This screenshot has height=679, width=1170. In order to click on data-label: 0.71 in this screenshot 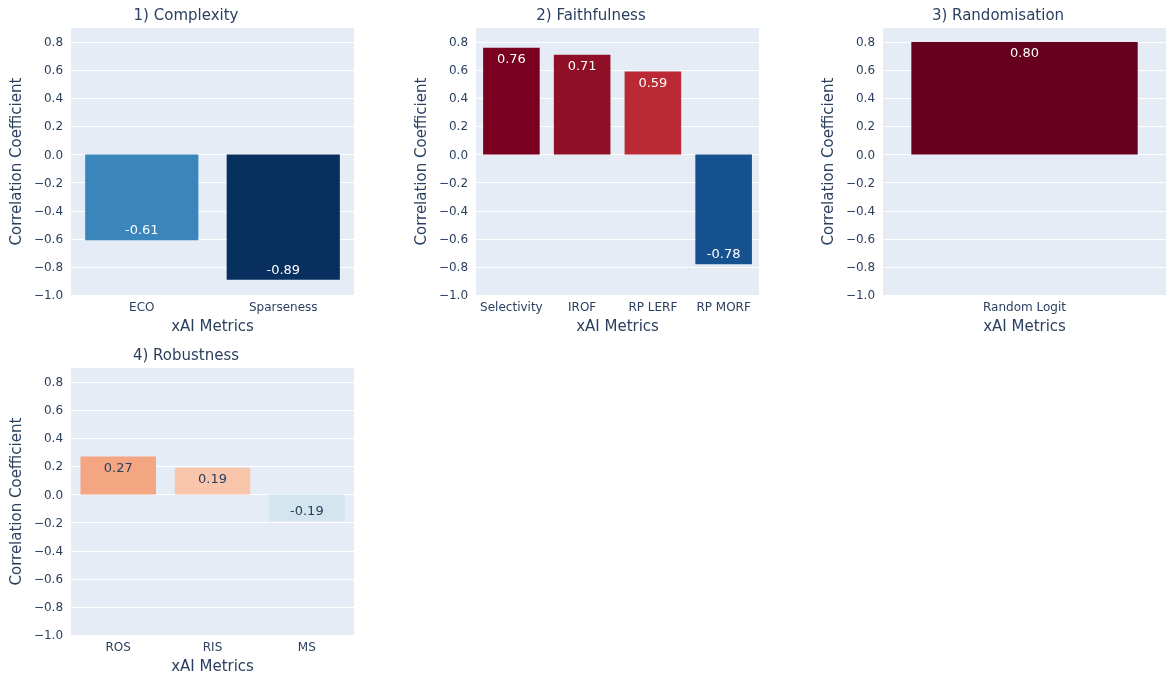, I will do `click(582, 65)`.